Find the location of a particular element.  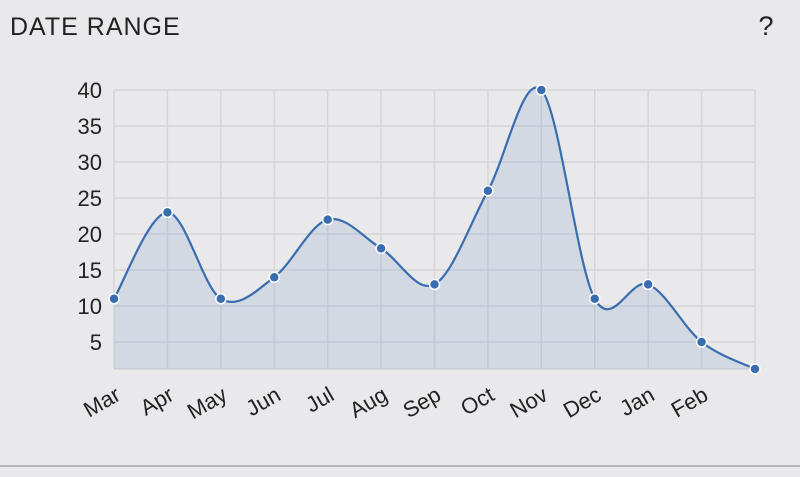

y-tick-label: 20 is located at coordinates (90, 234).